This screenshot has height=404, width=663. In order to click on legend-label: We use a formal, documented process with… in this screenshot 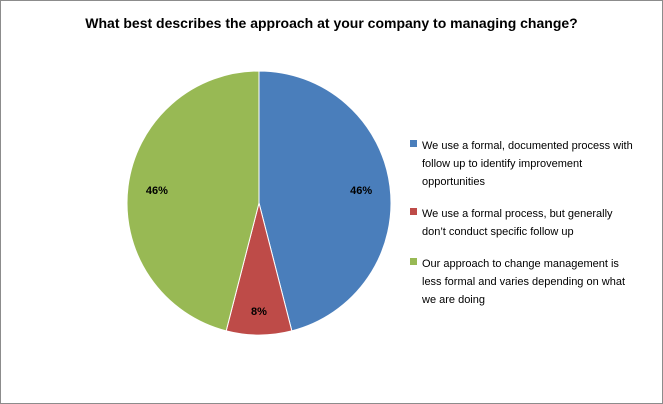, I will do `click(527, 164)`.